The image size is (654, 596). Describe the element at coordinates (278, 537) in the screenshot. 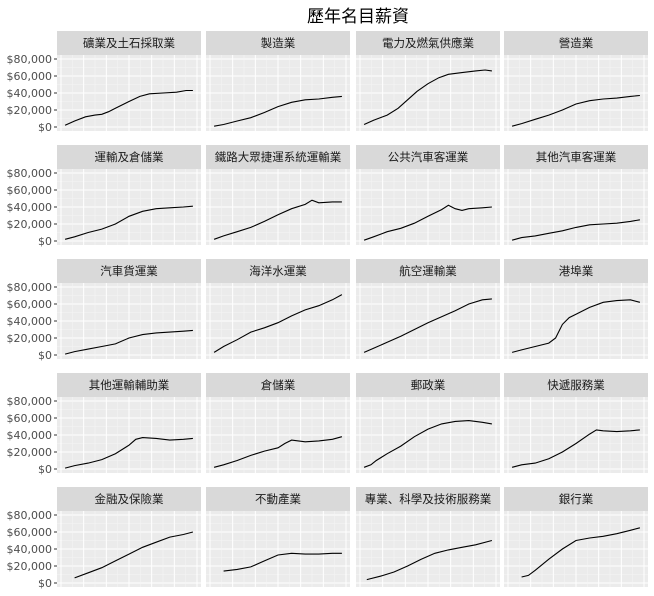

I see `facet-panel: 不動產業` at that location.